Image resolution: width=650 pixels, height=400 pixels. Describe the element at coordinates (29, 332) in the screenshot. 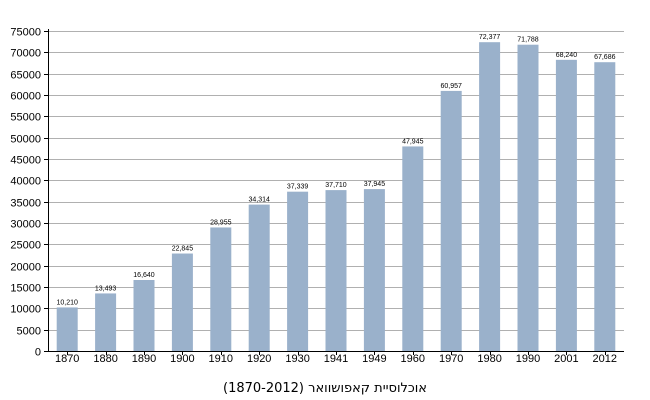

I see `y-tick-label: 5000` at that location.